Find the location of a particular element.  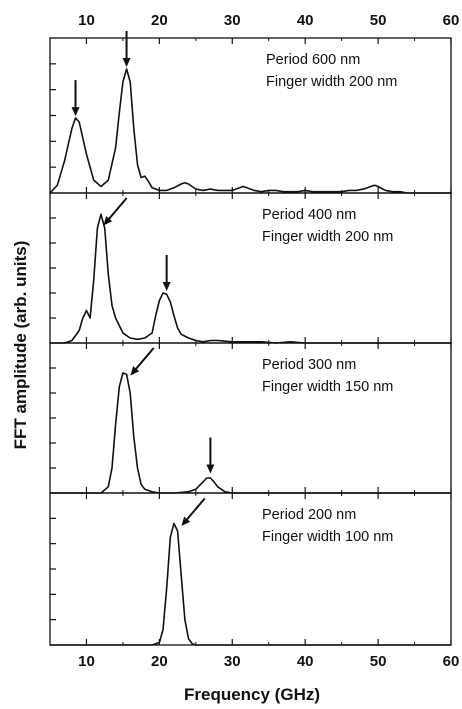

x-tick-label-top: 30 is located at coordinates (232, 20).